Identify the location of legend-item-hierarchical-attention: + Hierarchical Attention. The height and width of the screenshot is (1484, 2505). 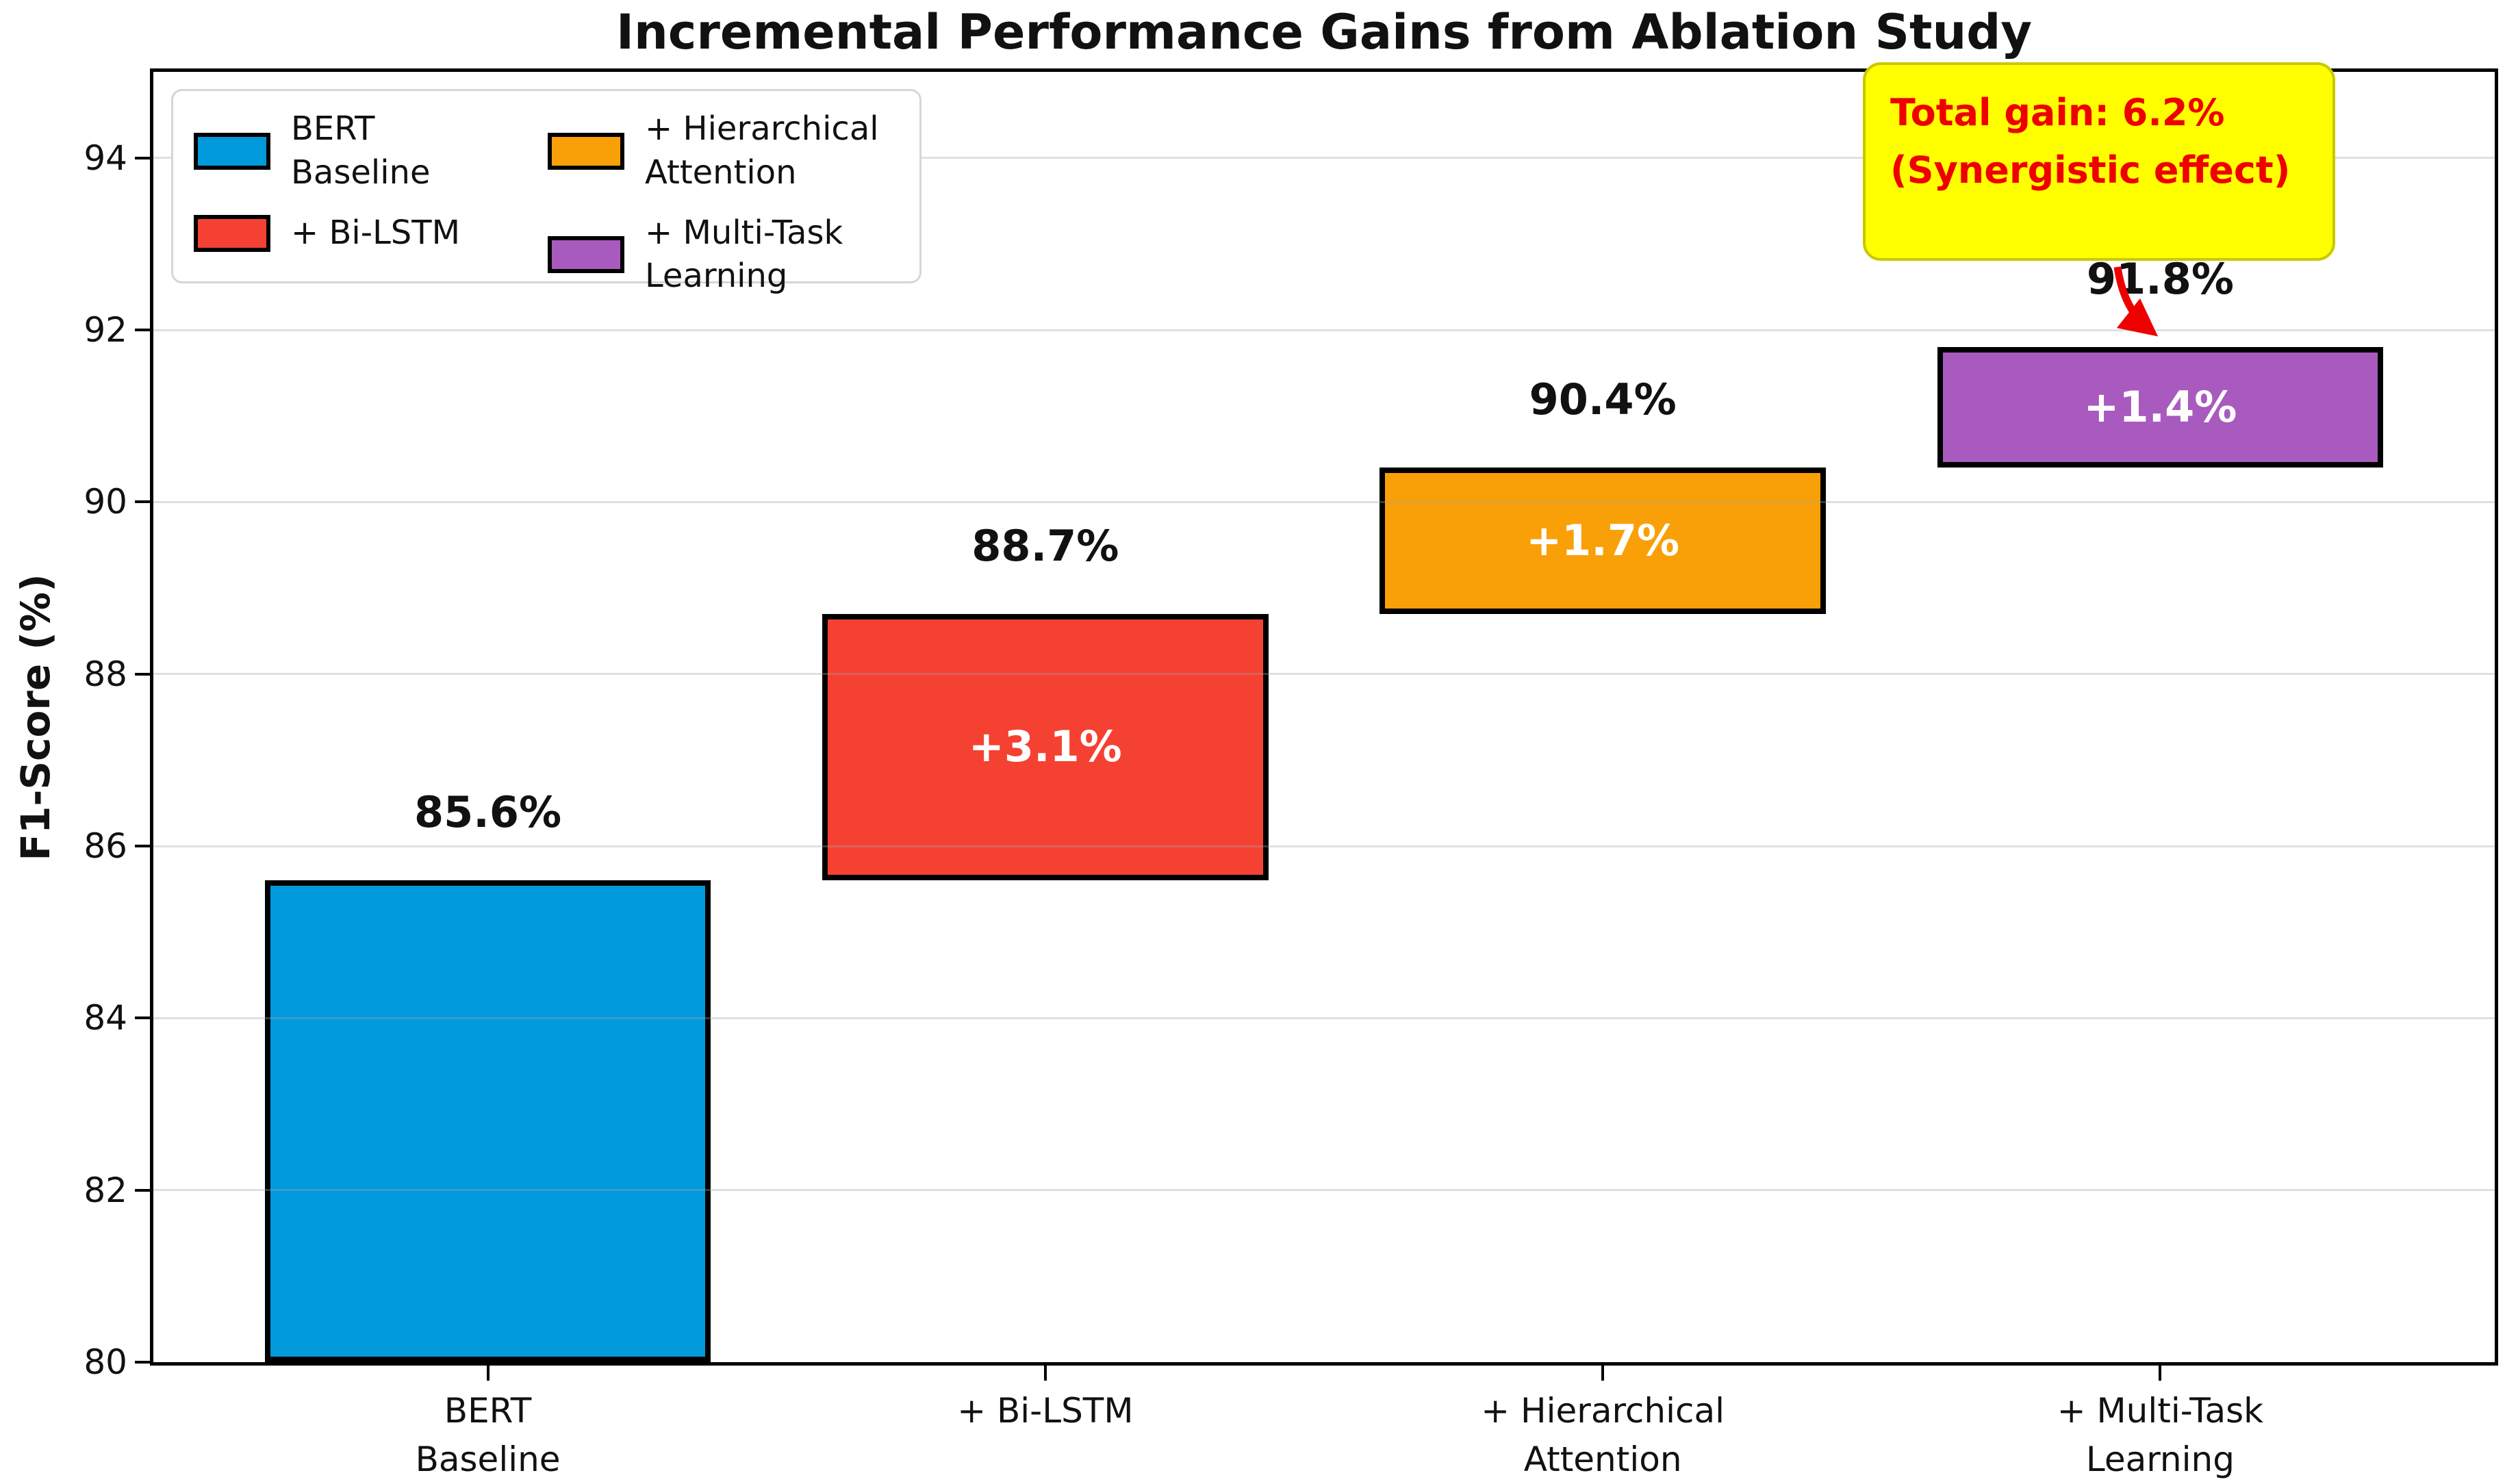
(713, 151).